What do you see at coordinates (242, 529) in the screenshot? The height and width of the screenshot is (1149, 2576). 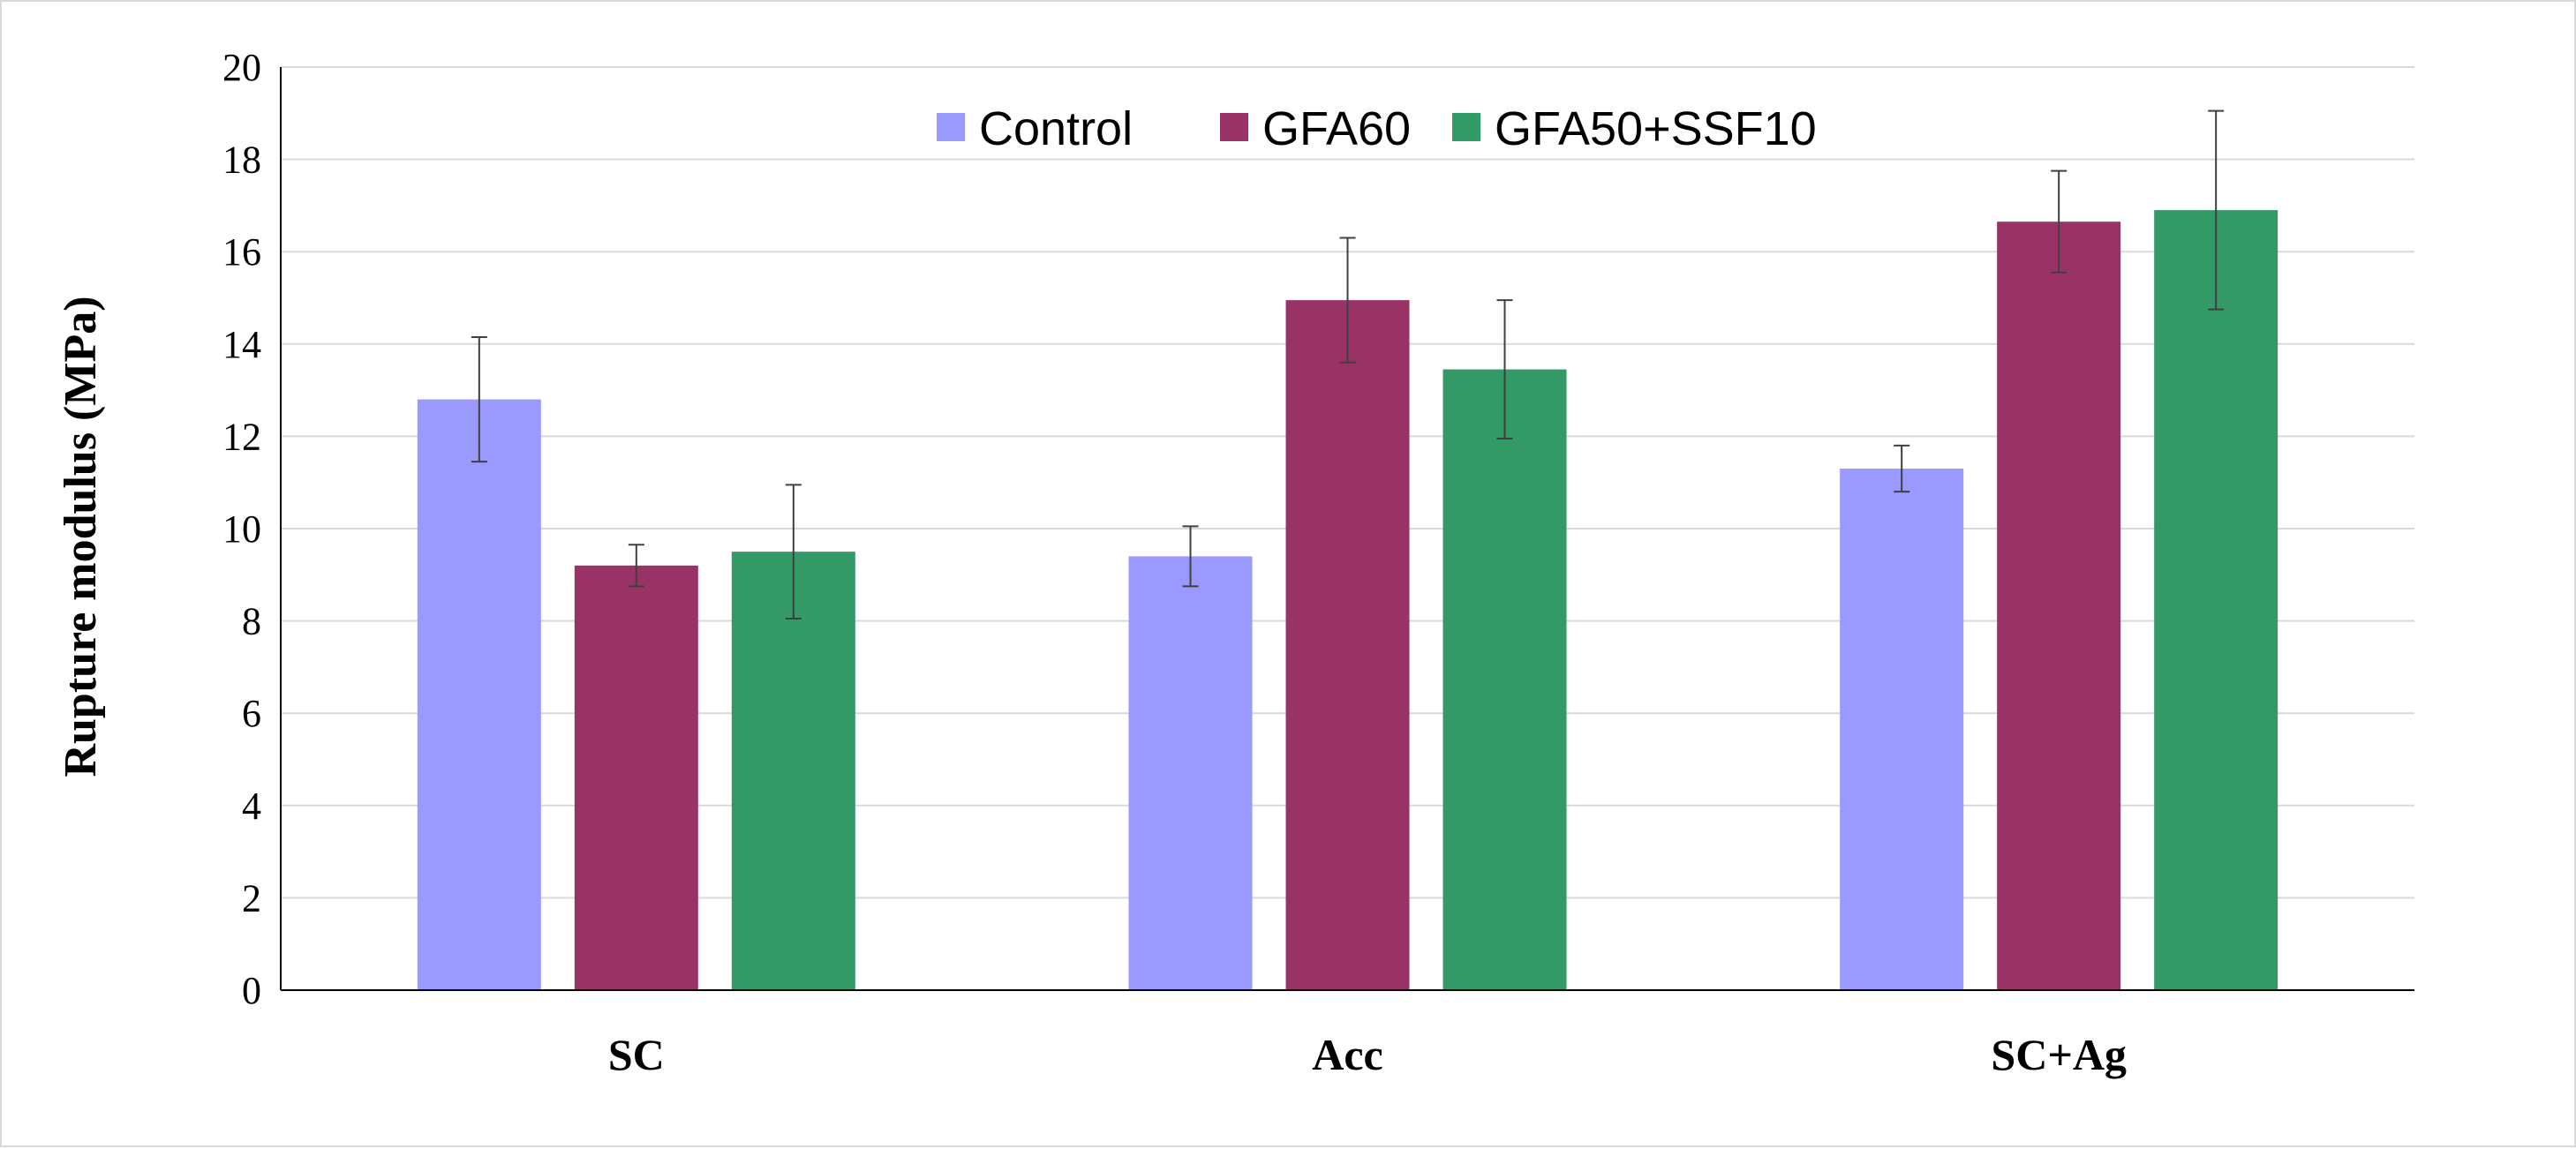 I see `y-tick-label: 10` at bounding box center [242, 529].